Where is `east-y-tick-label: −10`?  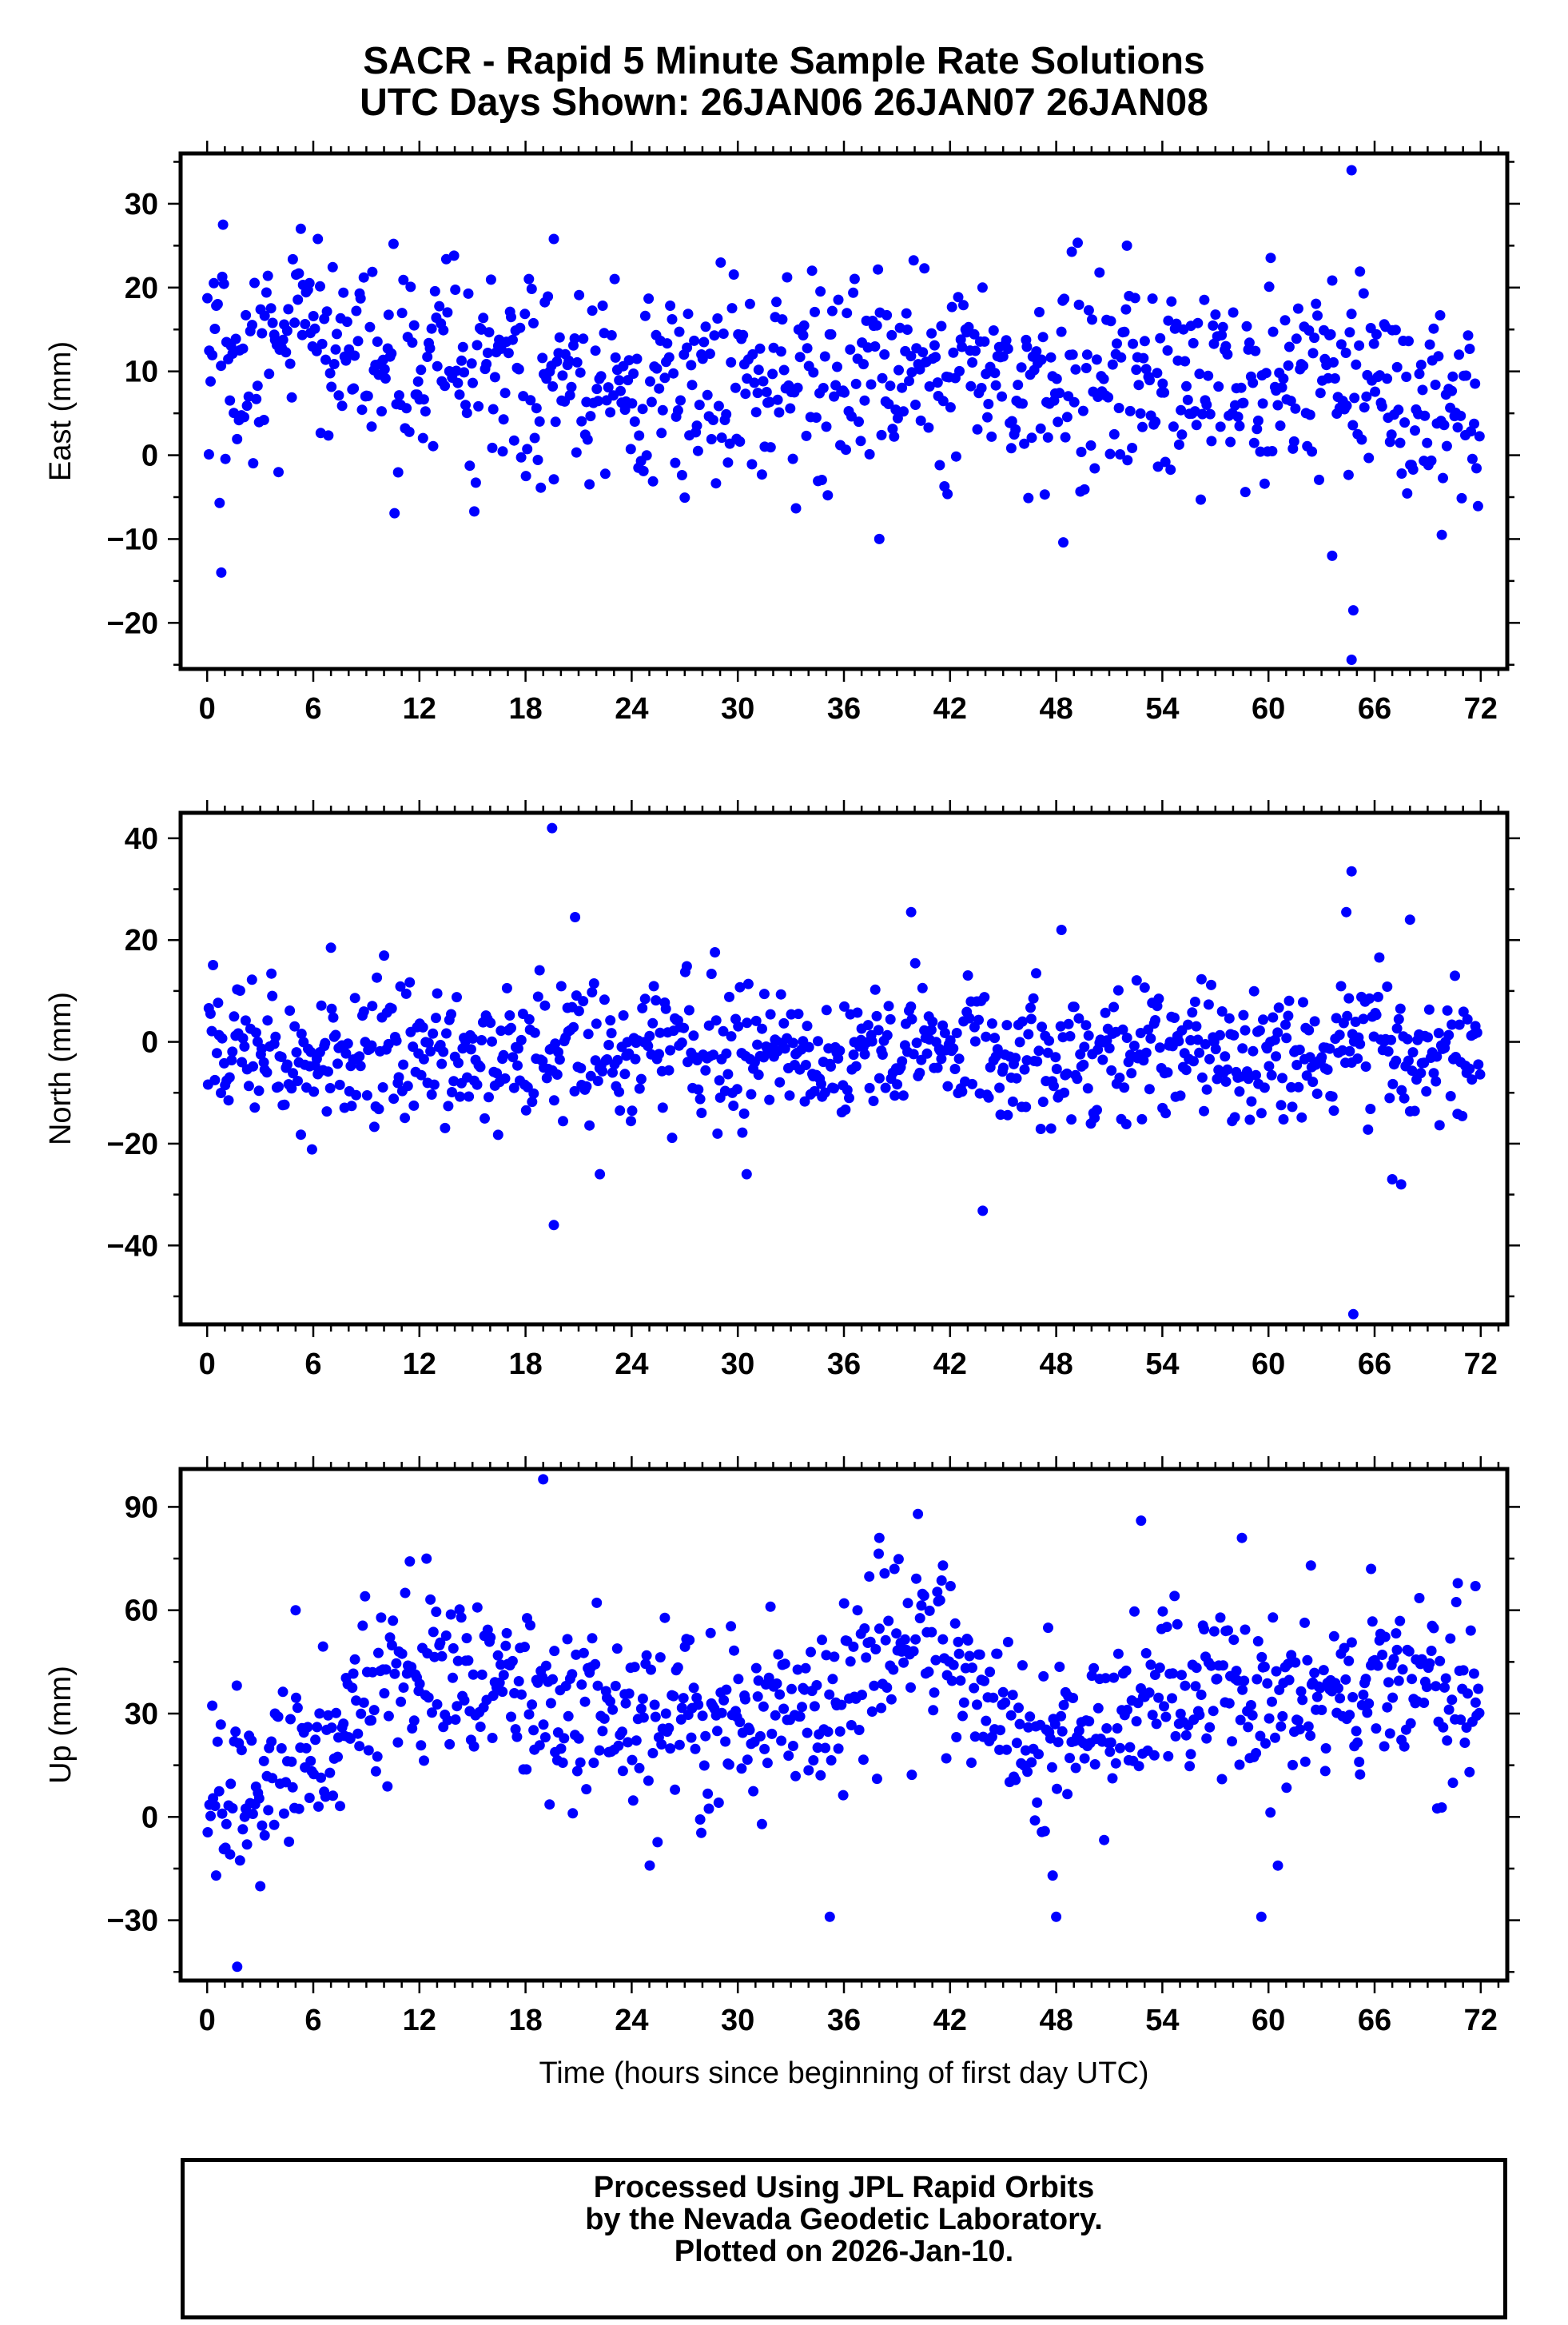
east-y-tick-label: −10 is located at coordinates (132, 539).